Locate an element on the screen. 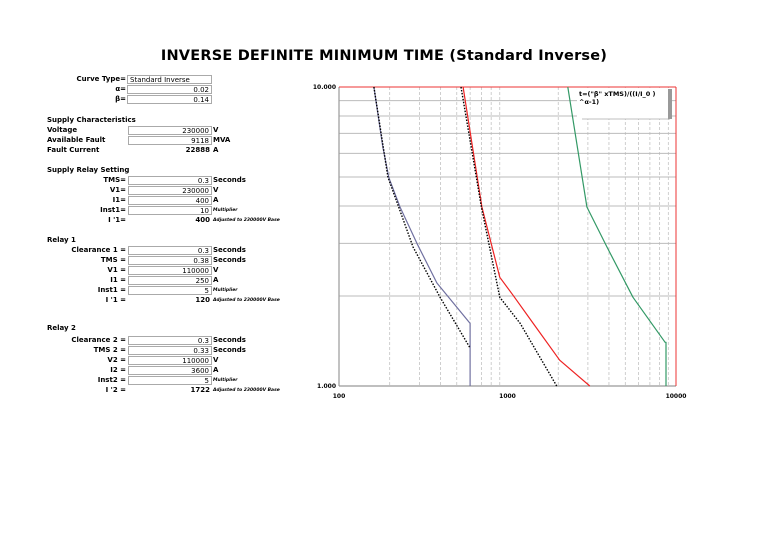  field-label: Voltage is located at coordinates (62, 130).